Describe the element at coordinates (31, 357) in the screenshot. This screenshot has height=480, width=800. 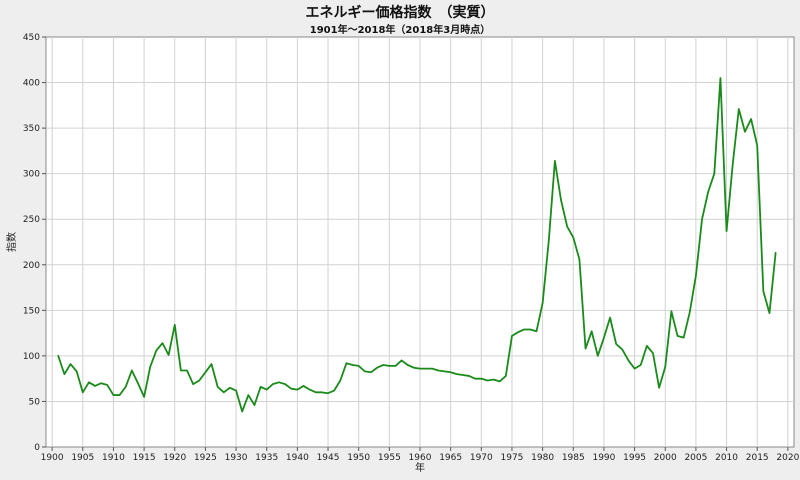
I see `y-tick-label: 100` at that location.